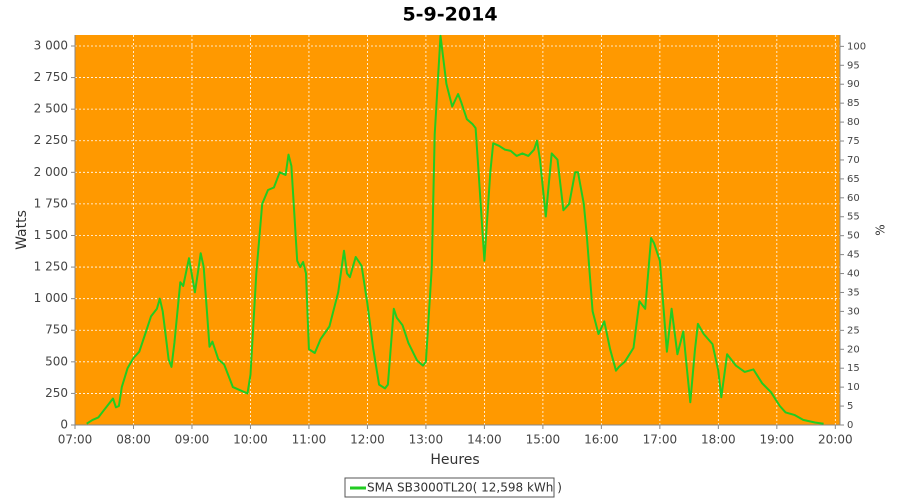 The width and height of the screenshot is (900, 504). I want to click on y2-tick-label: 40, so click(853, 274).